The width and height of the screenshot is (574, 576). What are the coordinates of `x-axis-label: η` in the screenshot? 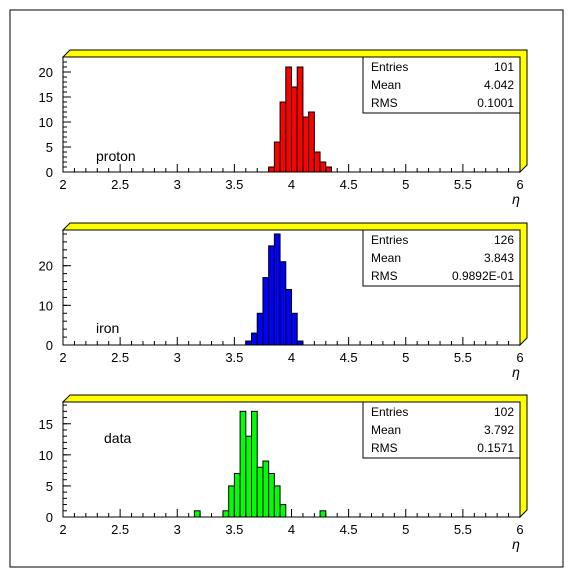 It's located at (516, 199).